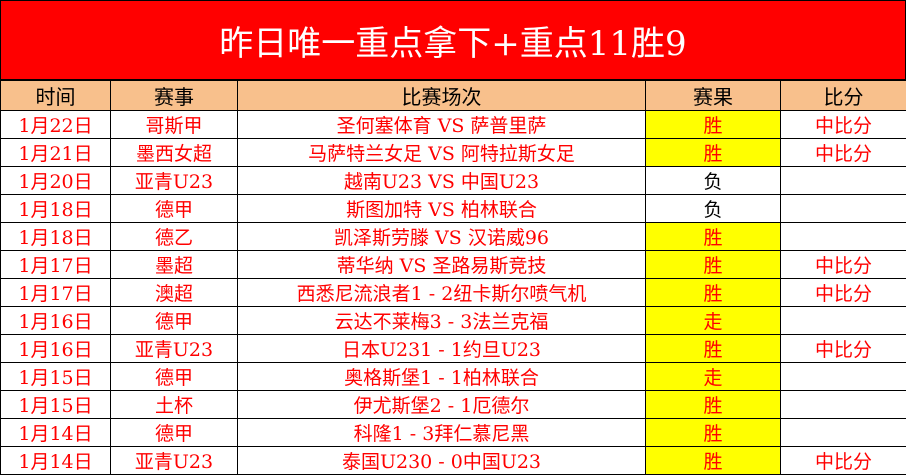 This screenshot has height=475, width=906. I want to click on table-row: 1月18日德甲斯图加特 VS 柏林联合负, so click(453, 209).